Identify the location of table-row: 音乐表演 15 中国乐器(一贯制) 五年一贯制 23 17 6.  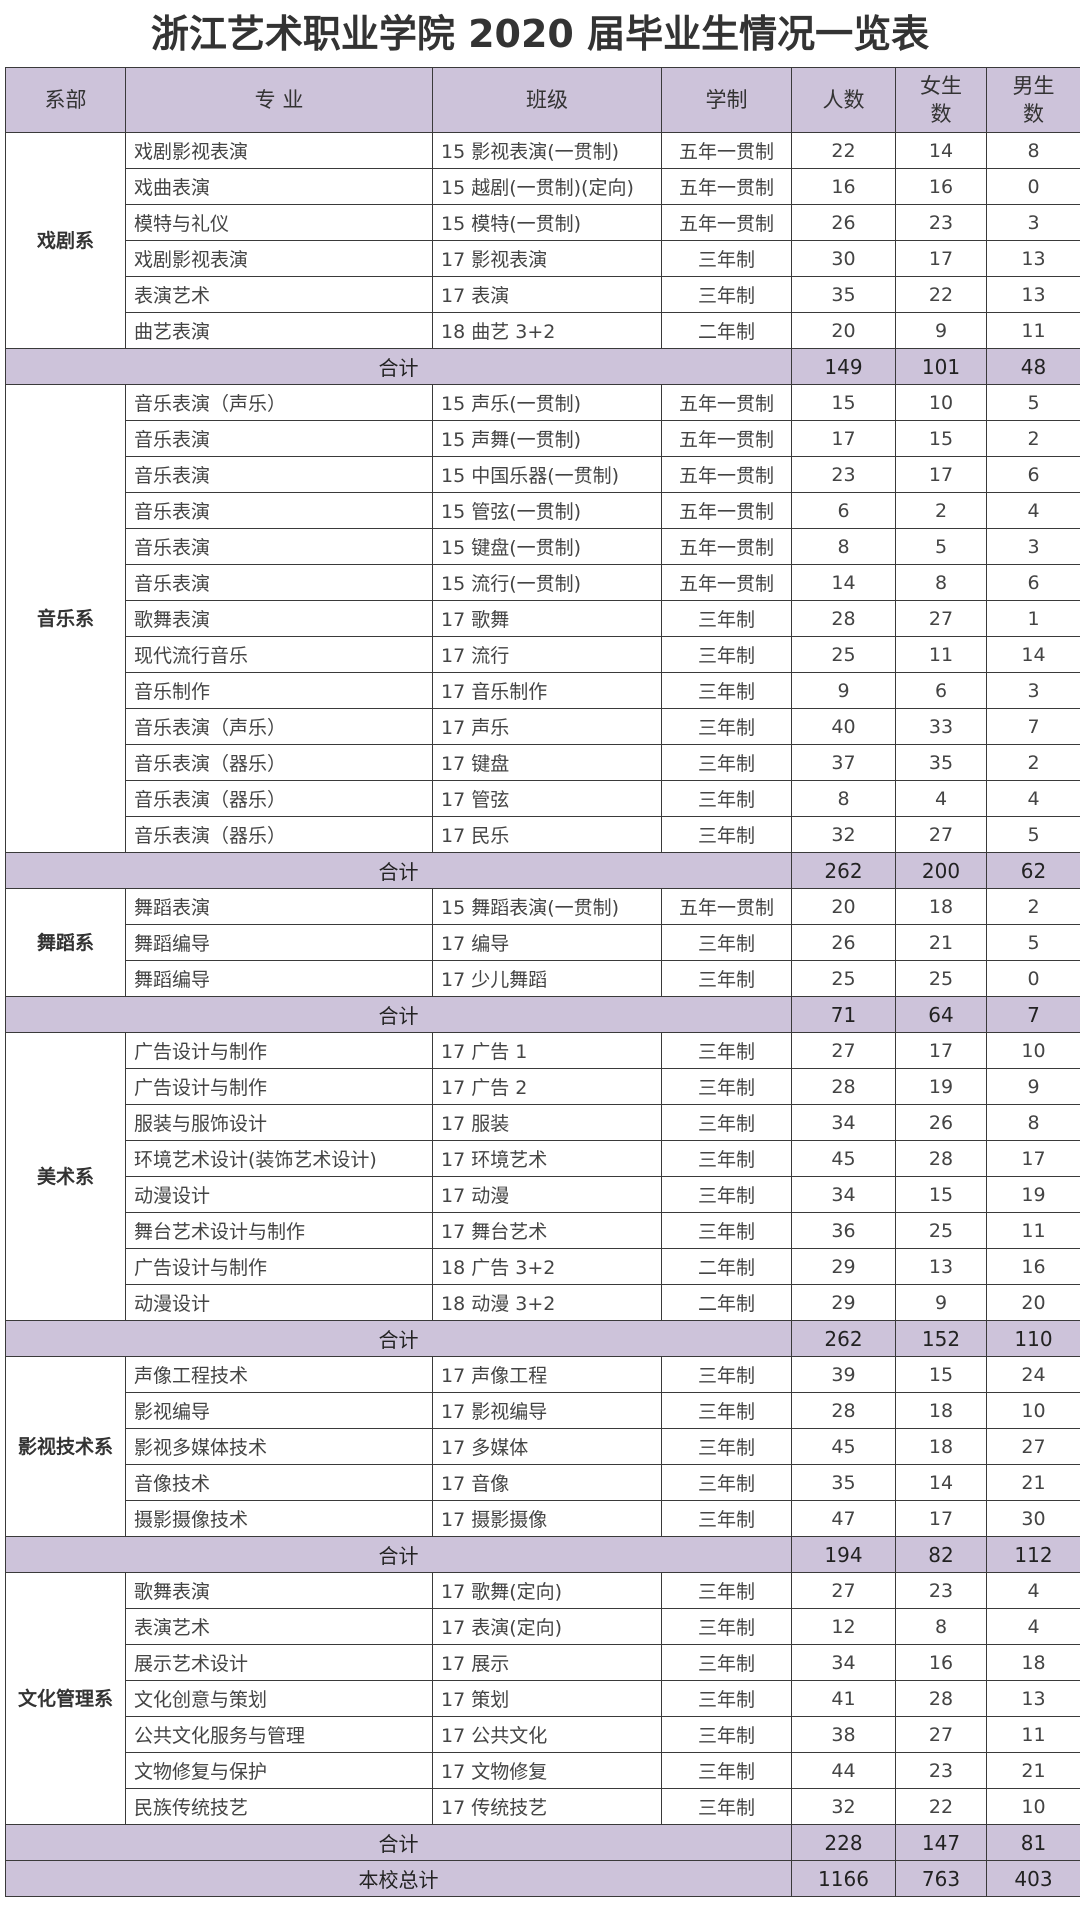
(543, 474).